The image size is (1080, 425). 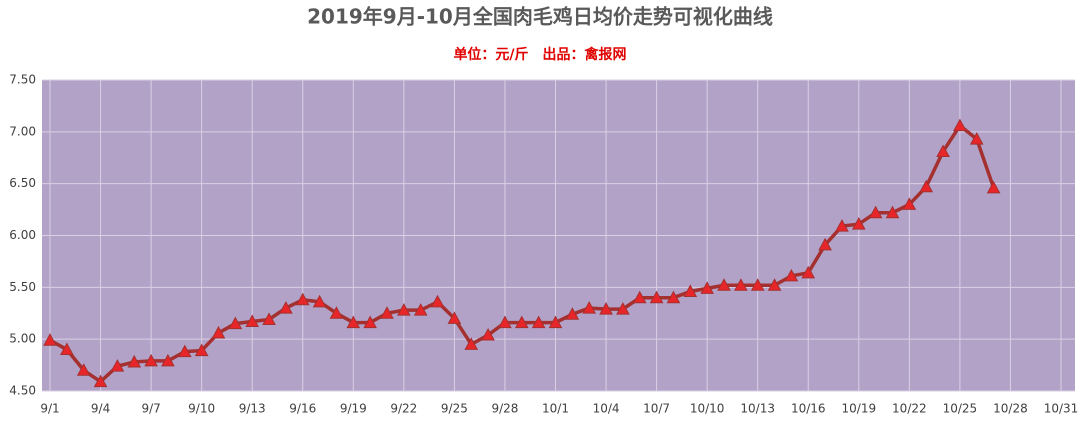 I want to click on x-tick-label: 10/16, so click(x=808, y=409).